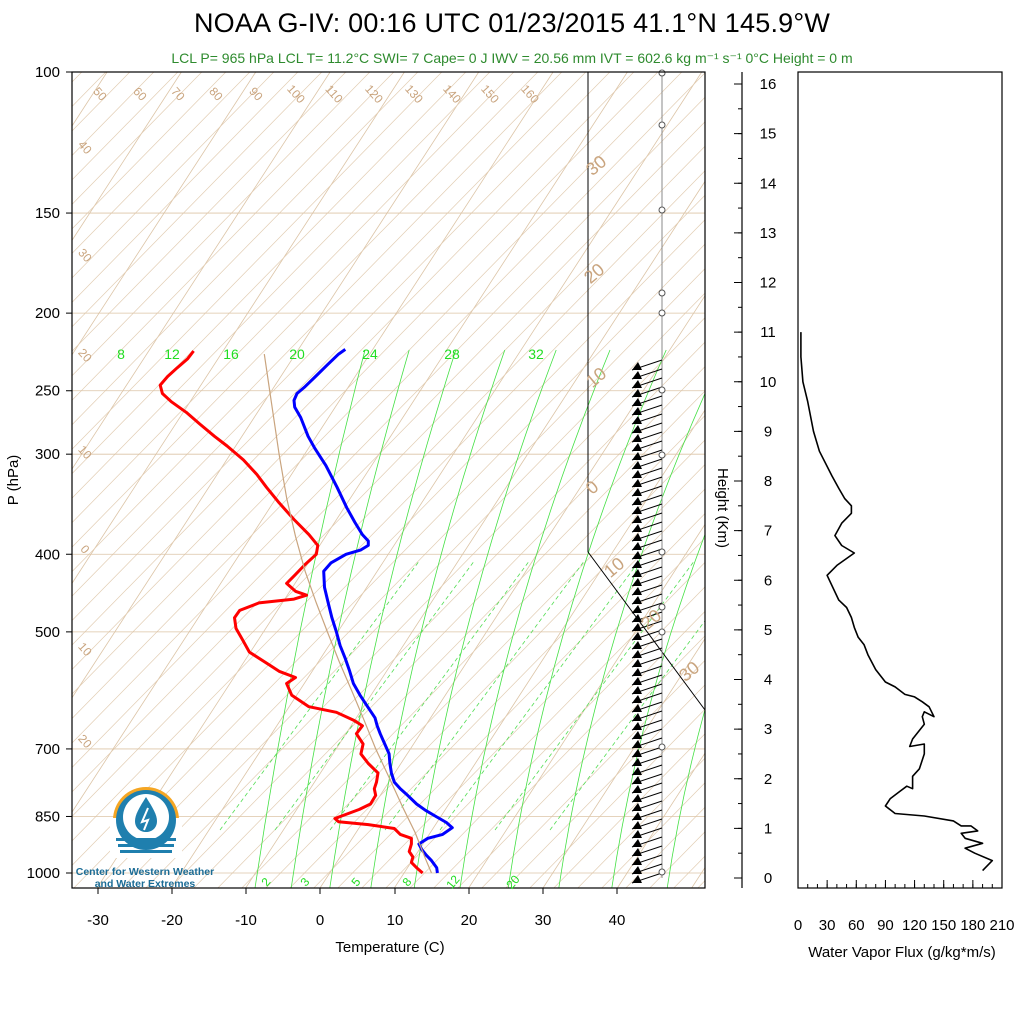 The image size is (1024, 1024). Describe the element at coordinates (768, 729) in the screenshot. I see `height-tick-label: 3` at that location.